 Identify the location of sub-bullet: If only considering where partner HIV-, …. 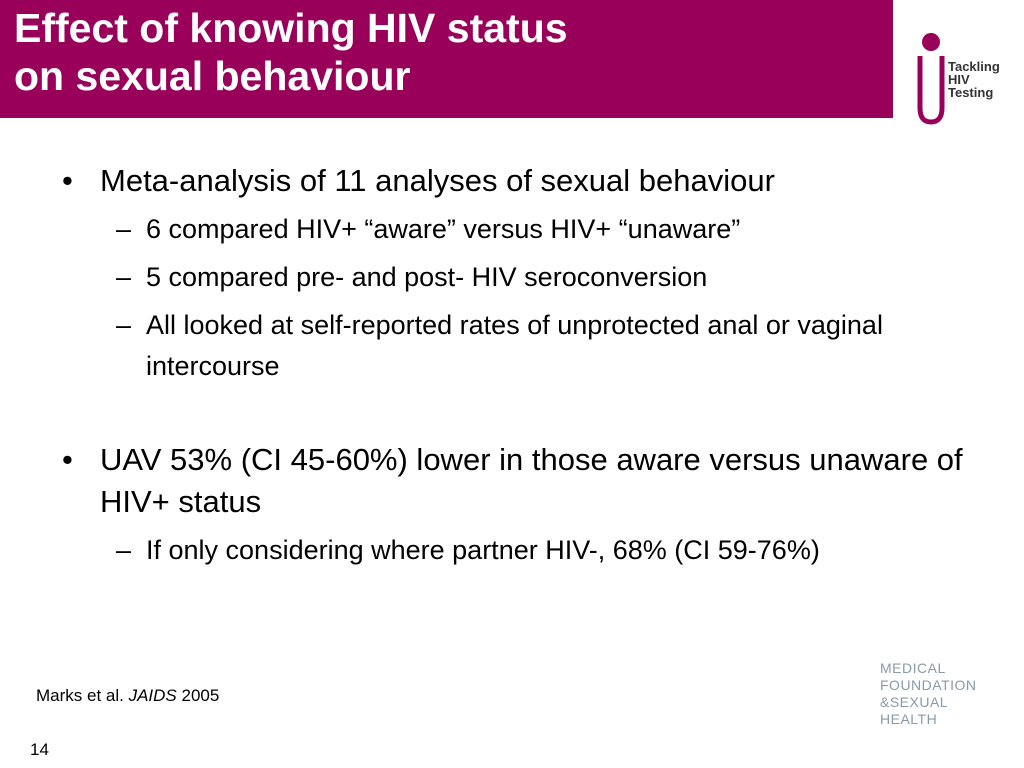
(488, 550).